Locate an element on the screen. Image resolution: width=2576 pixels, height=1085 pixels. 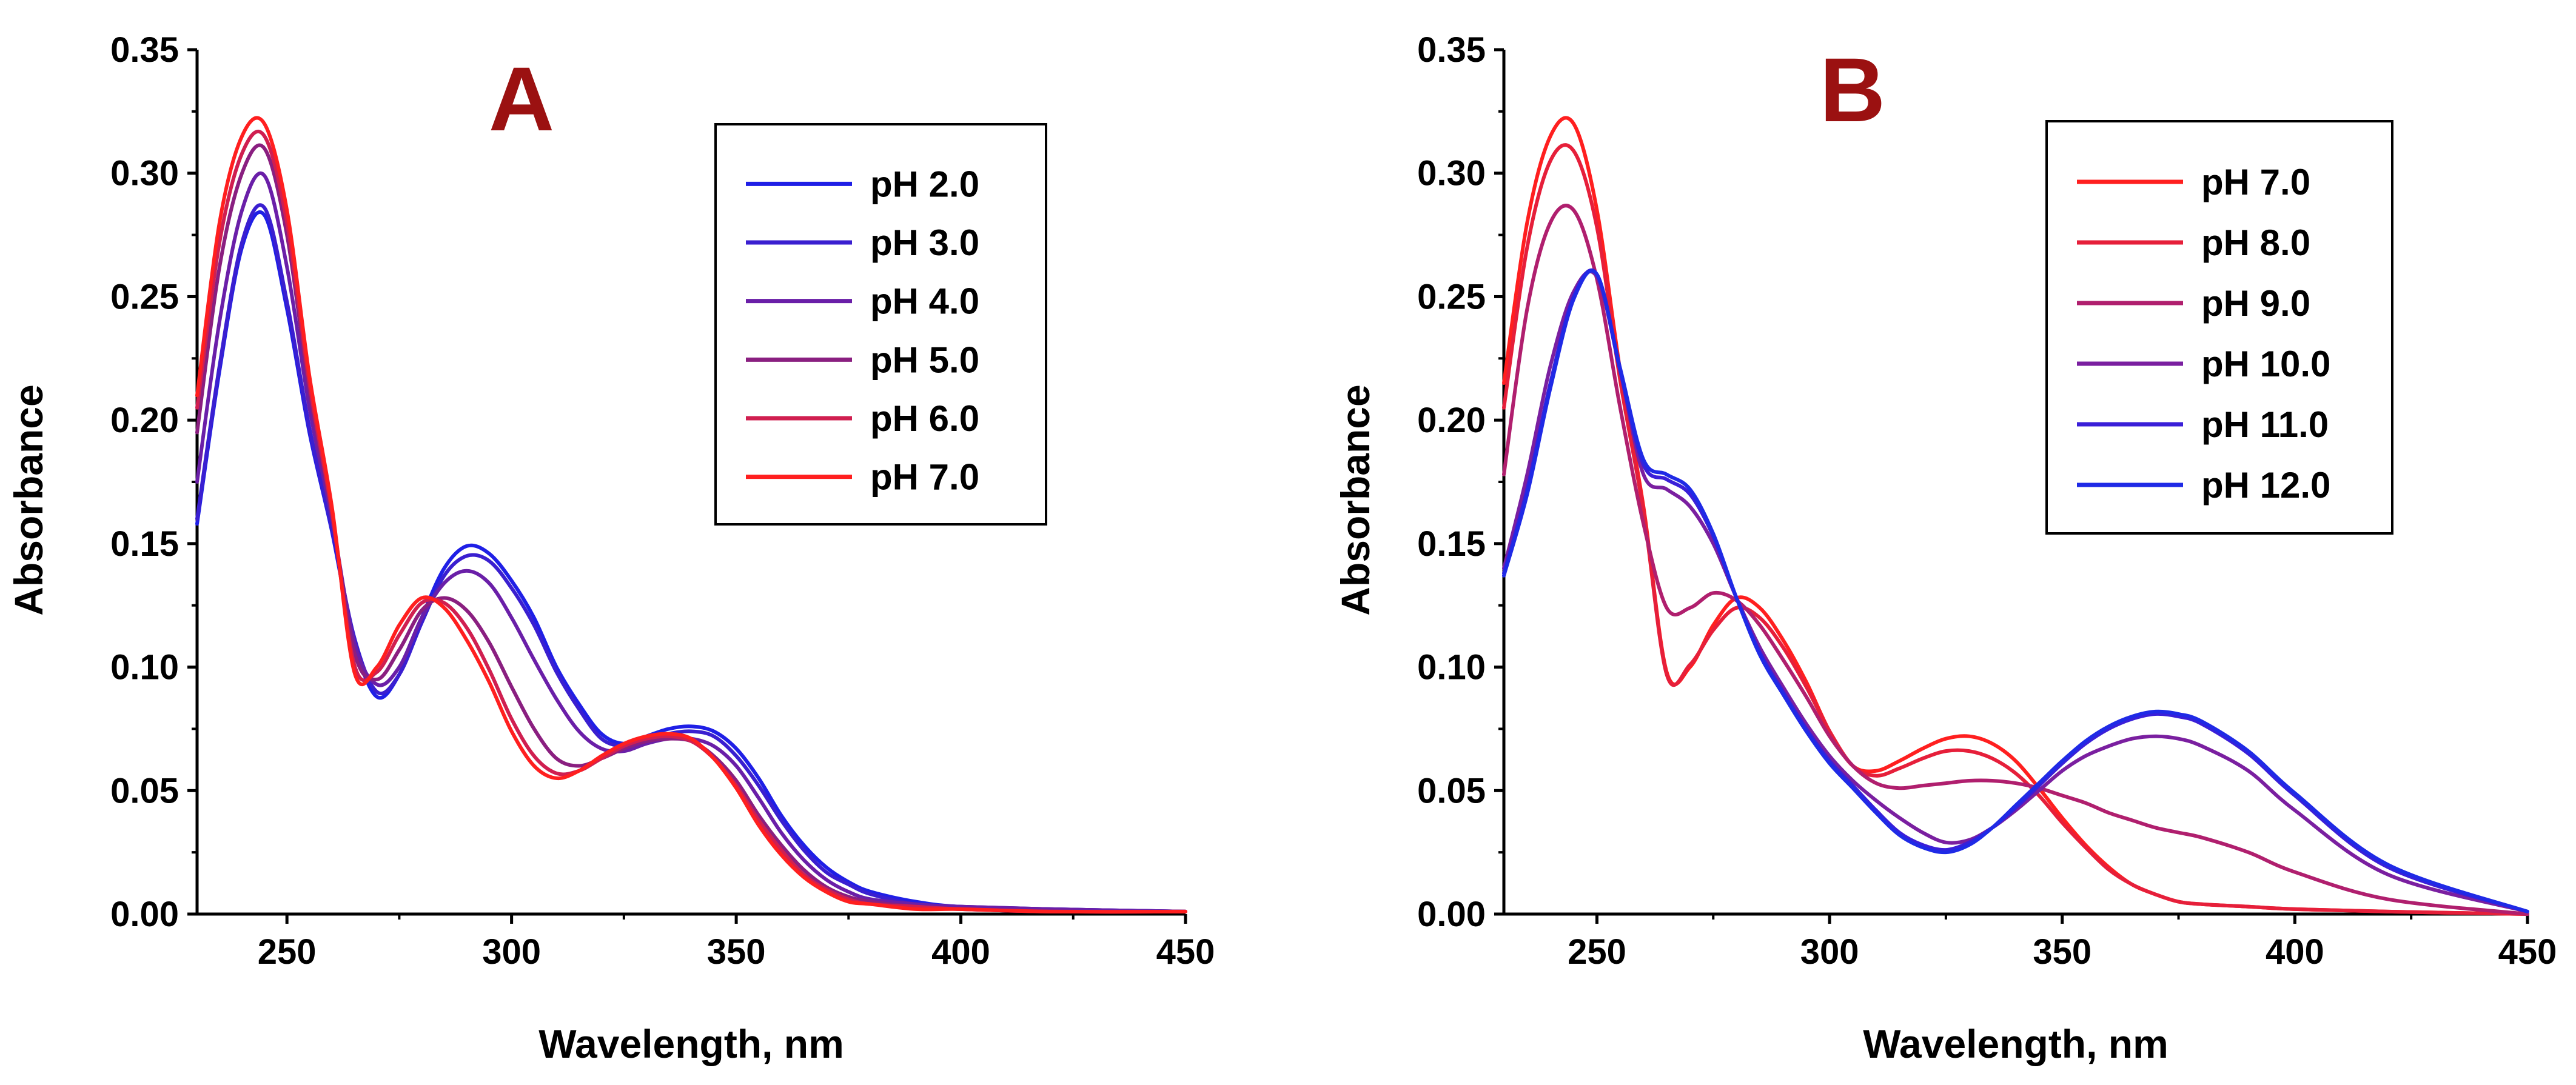
legend-label: pH 2.0 is located at coordinates (924, 184).